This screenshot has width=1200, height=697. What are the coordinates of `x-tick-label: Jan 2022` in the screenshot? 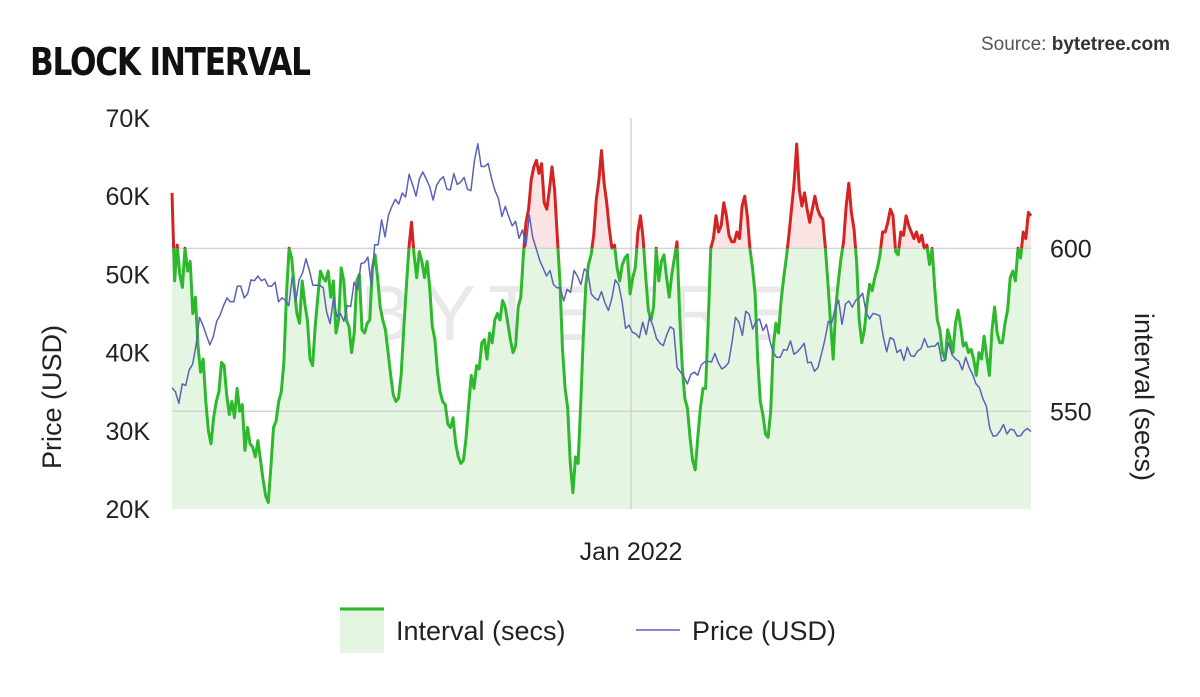 It's located at (631, 552).